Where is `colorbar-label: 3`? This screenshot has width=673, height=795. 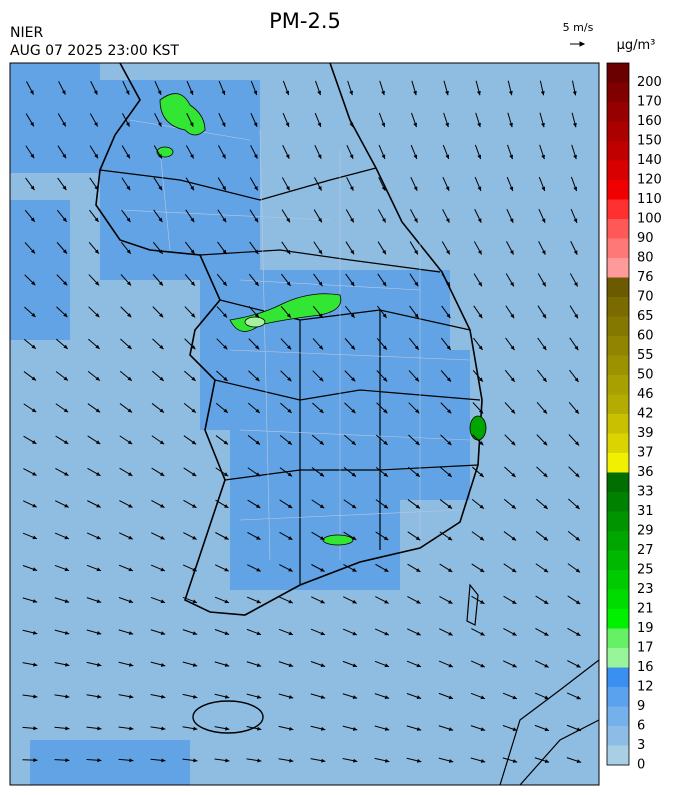
colorbar-label: 3 is located at coordinates (641, 745).